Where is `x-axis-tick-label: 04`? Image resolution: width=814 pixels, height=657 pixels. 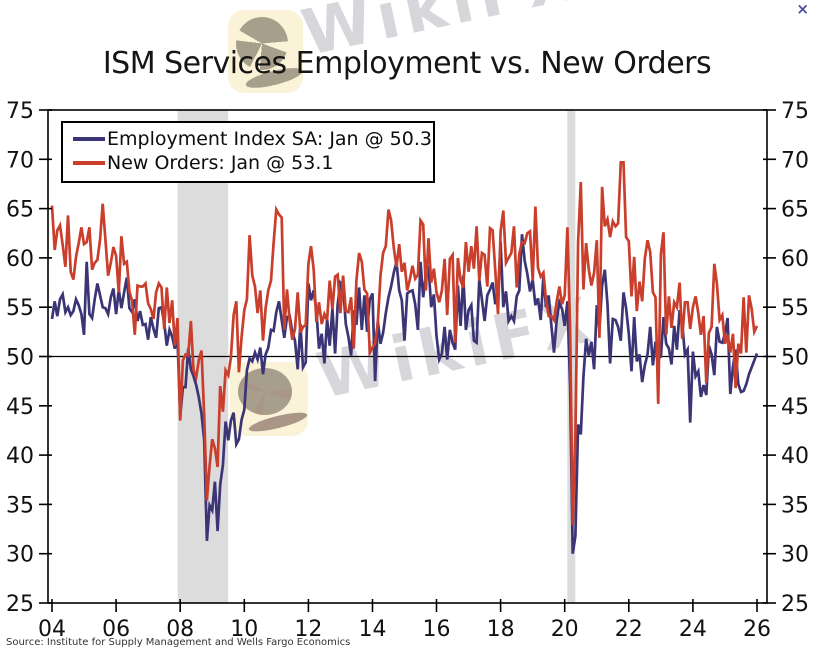
x-axis-tick-label: 04 is located at coordinates (52, 629).